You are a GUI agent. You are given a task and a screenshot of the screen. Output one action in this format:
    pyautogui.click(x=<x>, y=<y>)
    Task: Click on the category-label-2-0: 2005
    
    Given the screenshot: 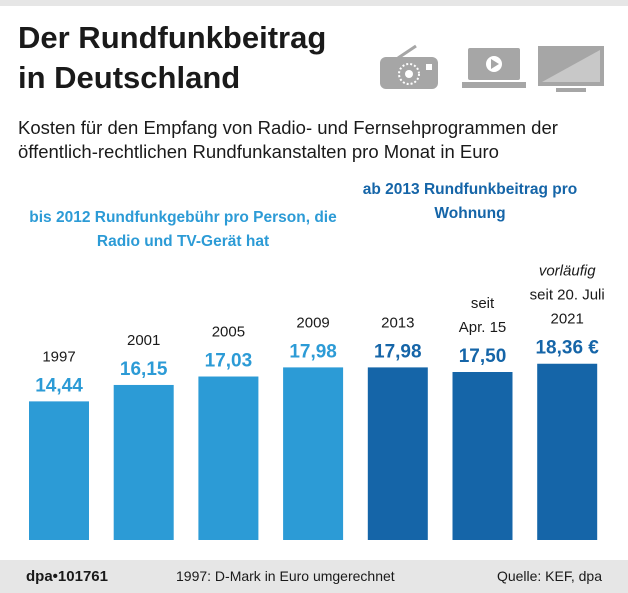 What is the action you would take?
    pyautogui.click(x=228, y=332)
    